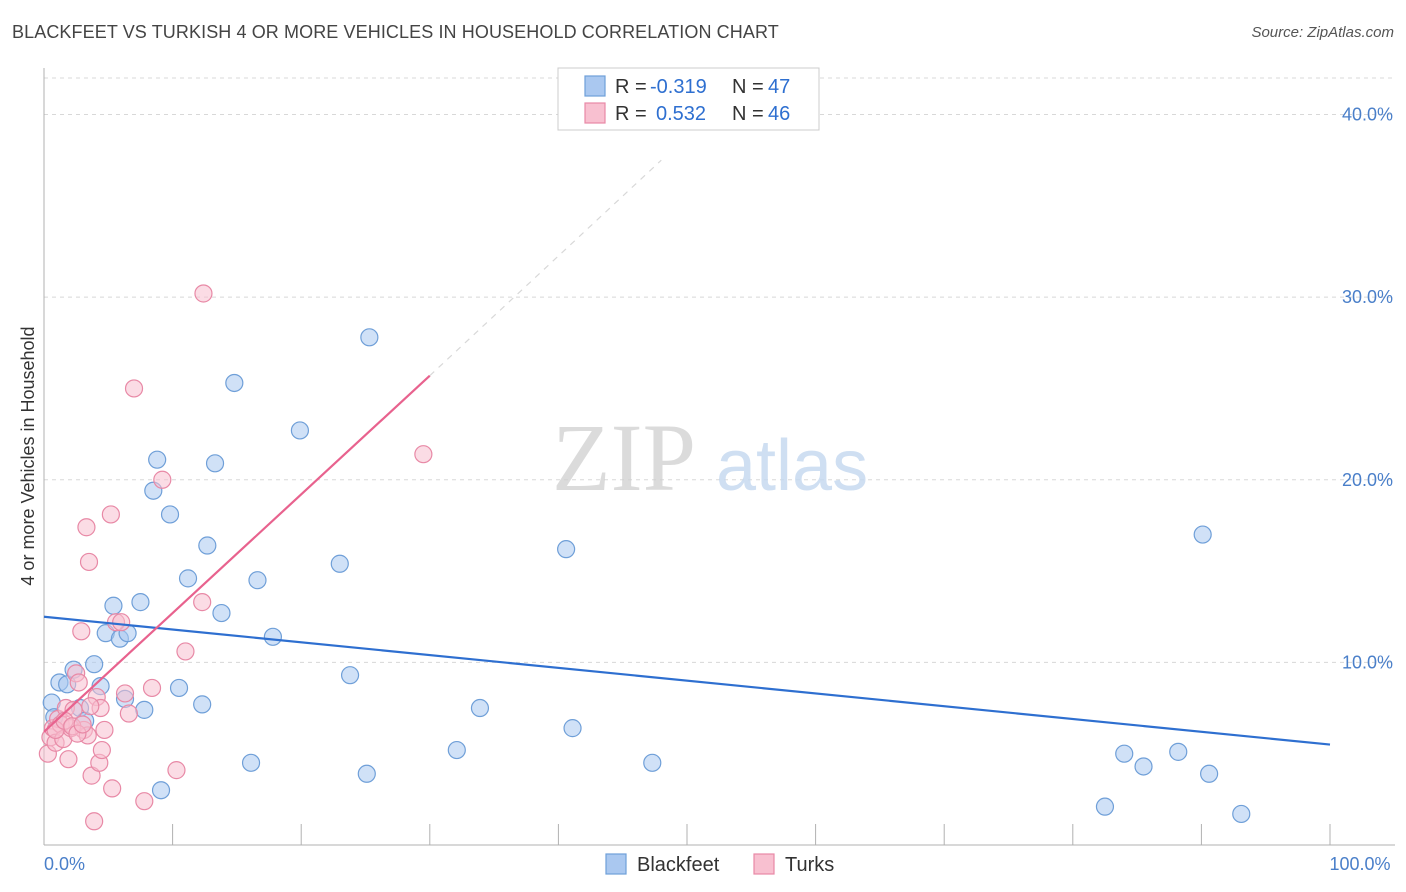 The image size is (1406, 892). I want to click on legend-swatch-turks, so click(595, 113).